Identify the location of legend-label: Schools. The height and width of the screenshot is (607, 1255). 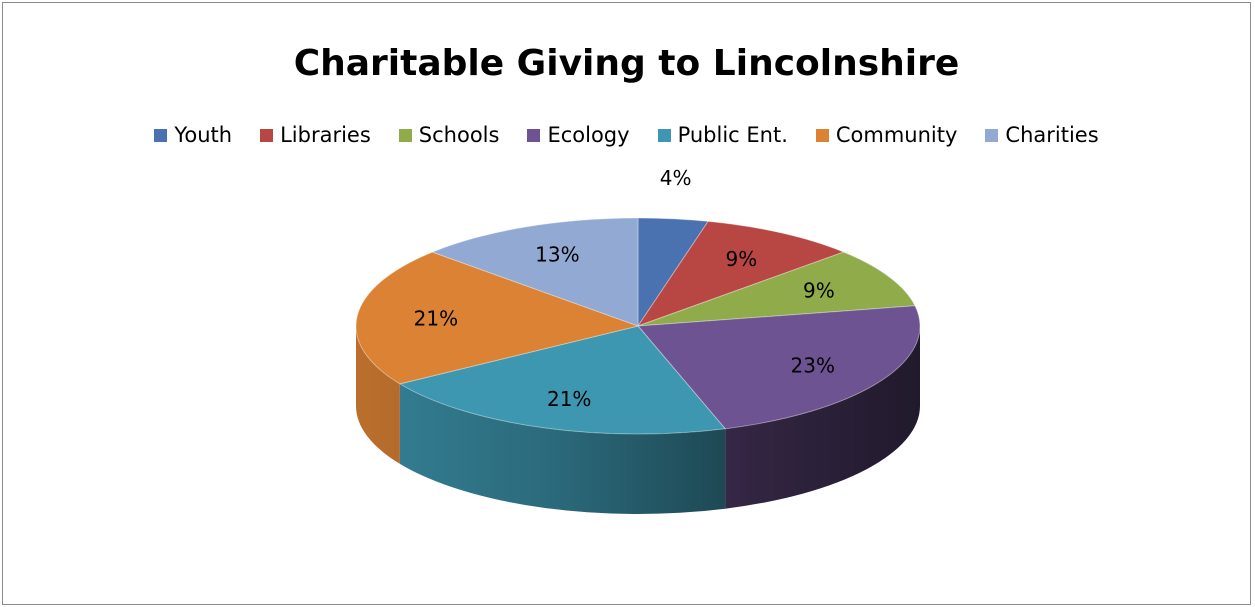
(459, 135).